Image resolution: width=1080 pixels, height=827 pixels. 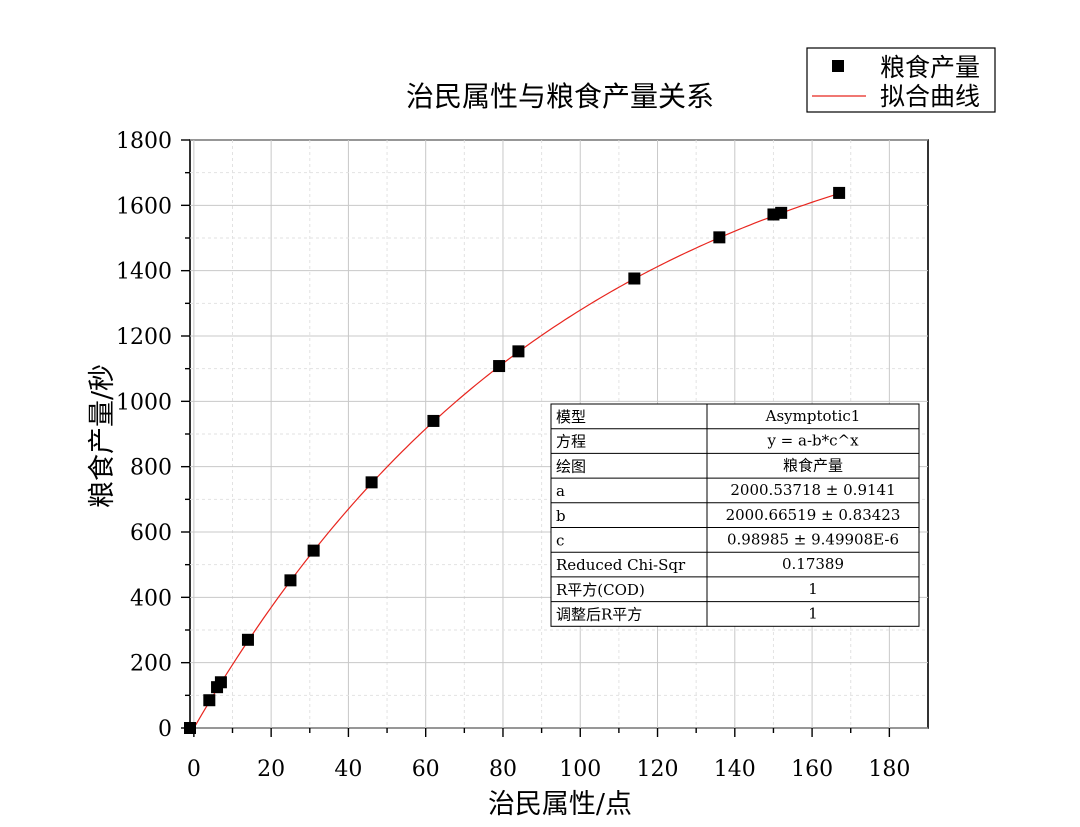 What do you see at coordinates (571, 417) in the screenshot?
I see `table-cell-label: 模型` at bounding box center [571, 417].